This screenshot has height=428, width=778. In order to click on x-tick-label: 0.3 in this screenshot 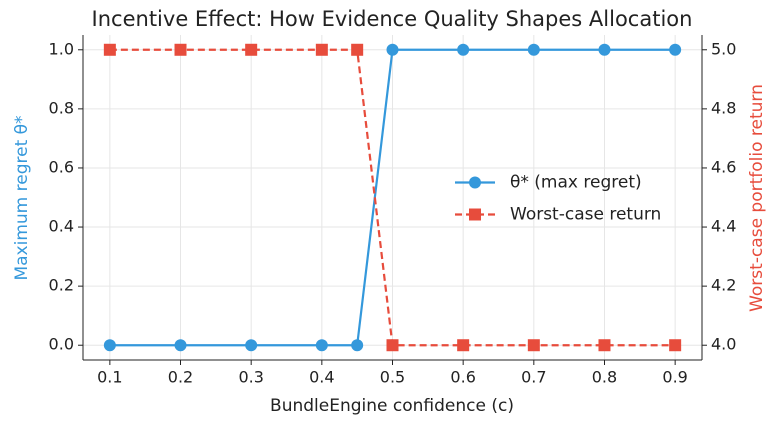, I will do `click(250, 377)`.